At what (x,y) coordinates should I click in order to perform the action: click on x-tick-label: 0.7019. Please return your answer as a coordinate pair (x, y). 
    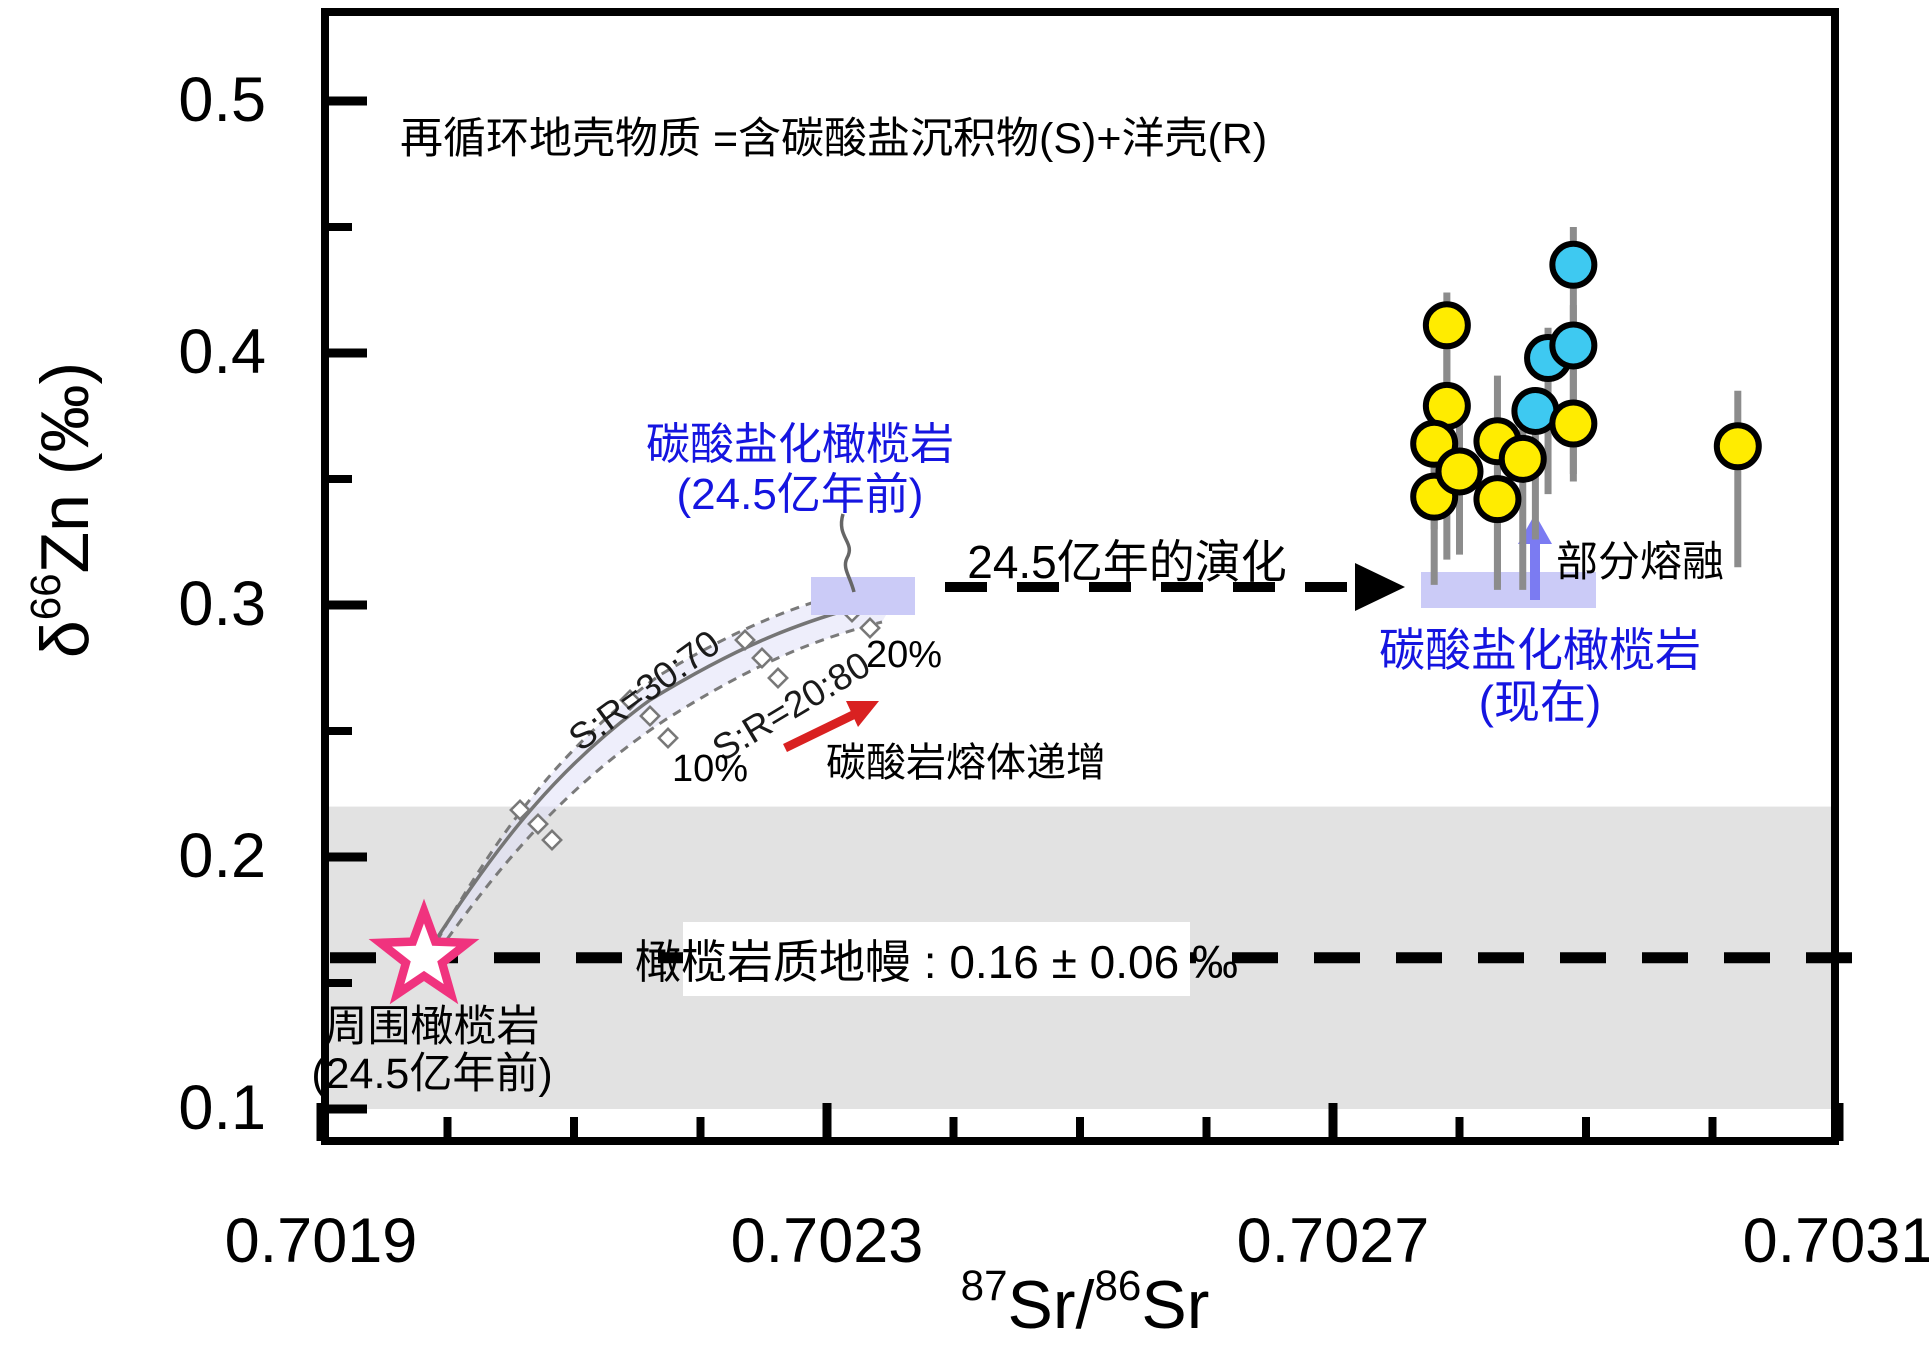
    Looking at the image, I should click on (321, 1241).